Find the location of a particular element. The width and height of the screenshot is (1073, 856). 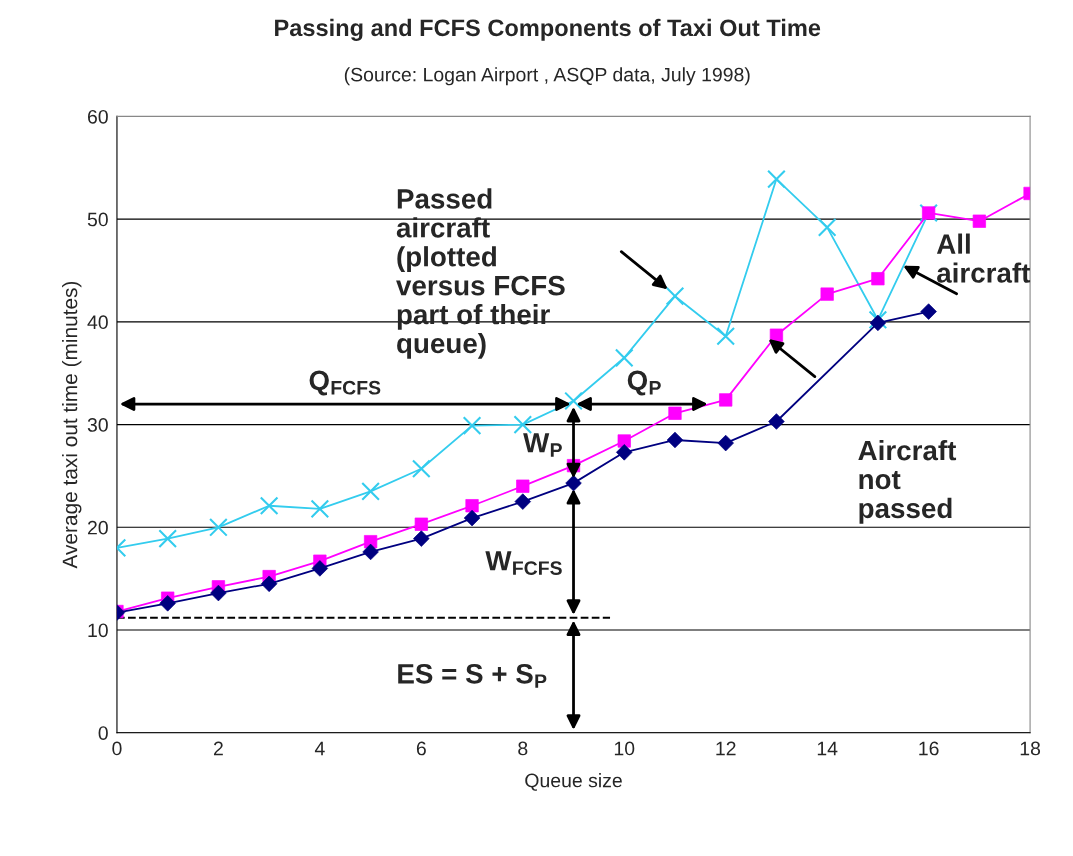

y-tick-label: 50 is located at coordinates (97, 219).